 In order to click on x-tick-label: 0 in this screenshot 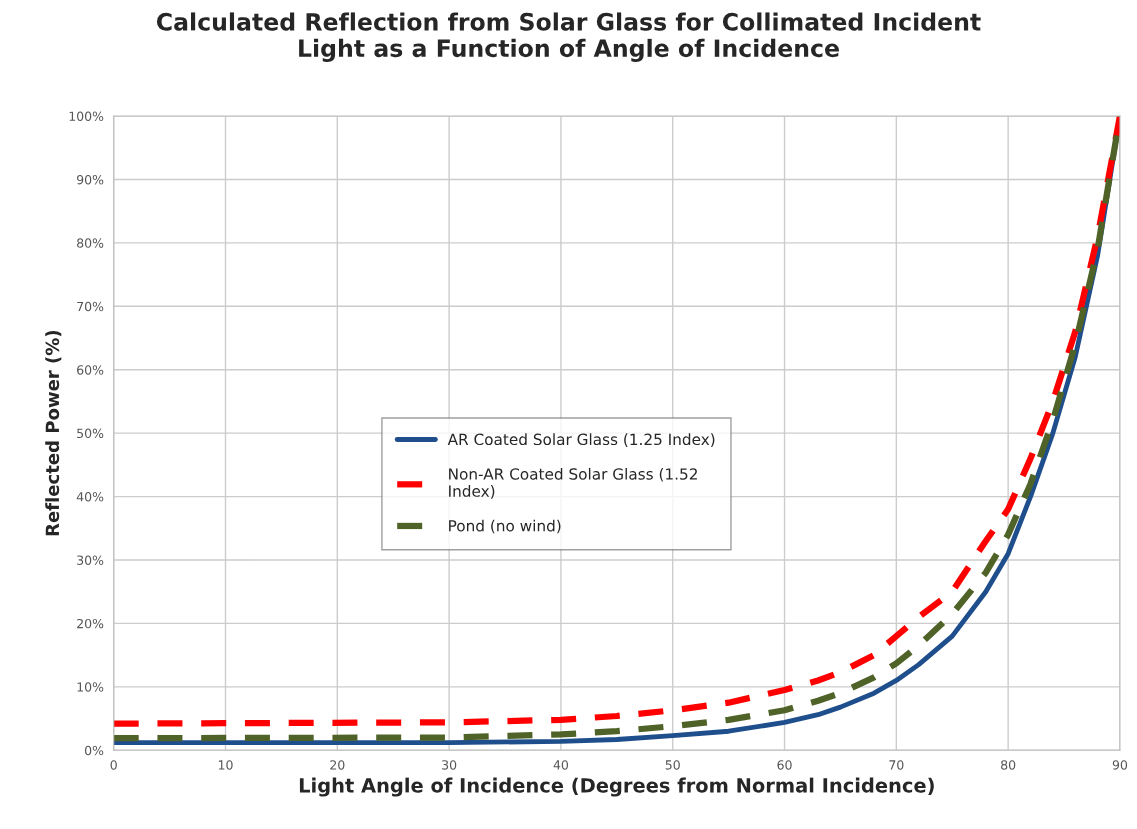, I will do `click(113, 765)`.